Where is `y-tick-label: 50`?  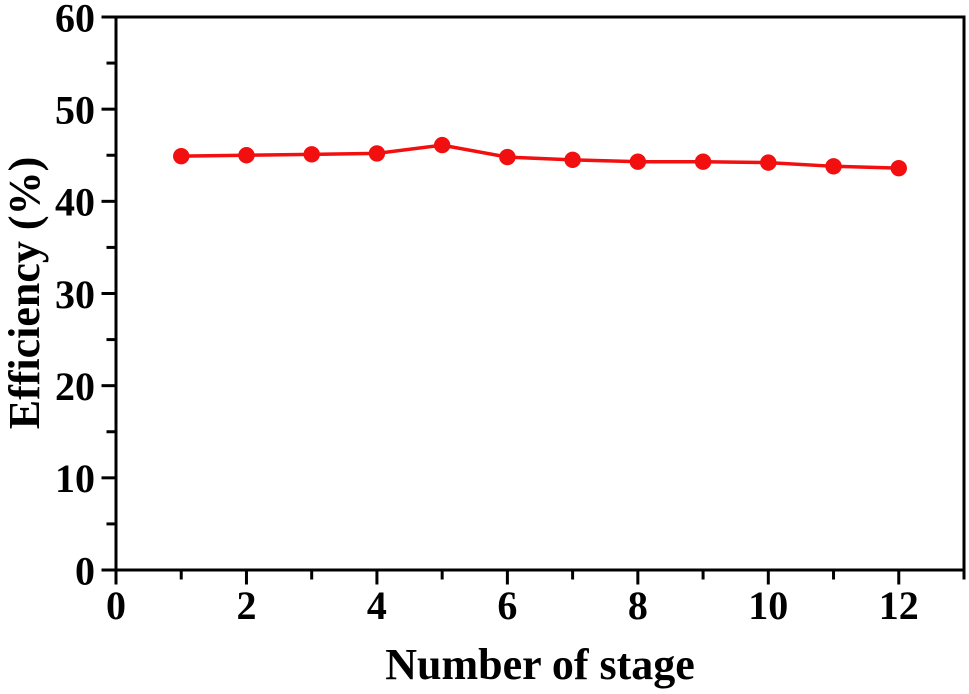 y-tick-label: 50 is located at coordinates (75, 110).